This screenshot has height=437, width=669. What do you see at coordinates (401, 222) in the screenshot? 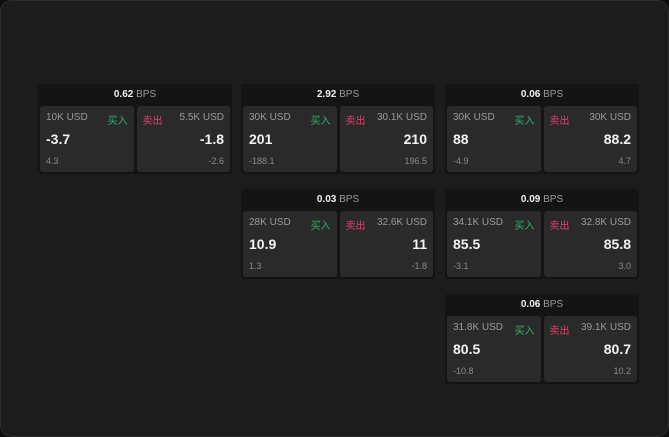
I see `sell-quantity: 32.6K USD` at bounding box center [401, 222].